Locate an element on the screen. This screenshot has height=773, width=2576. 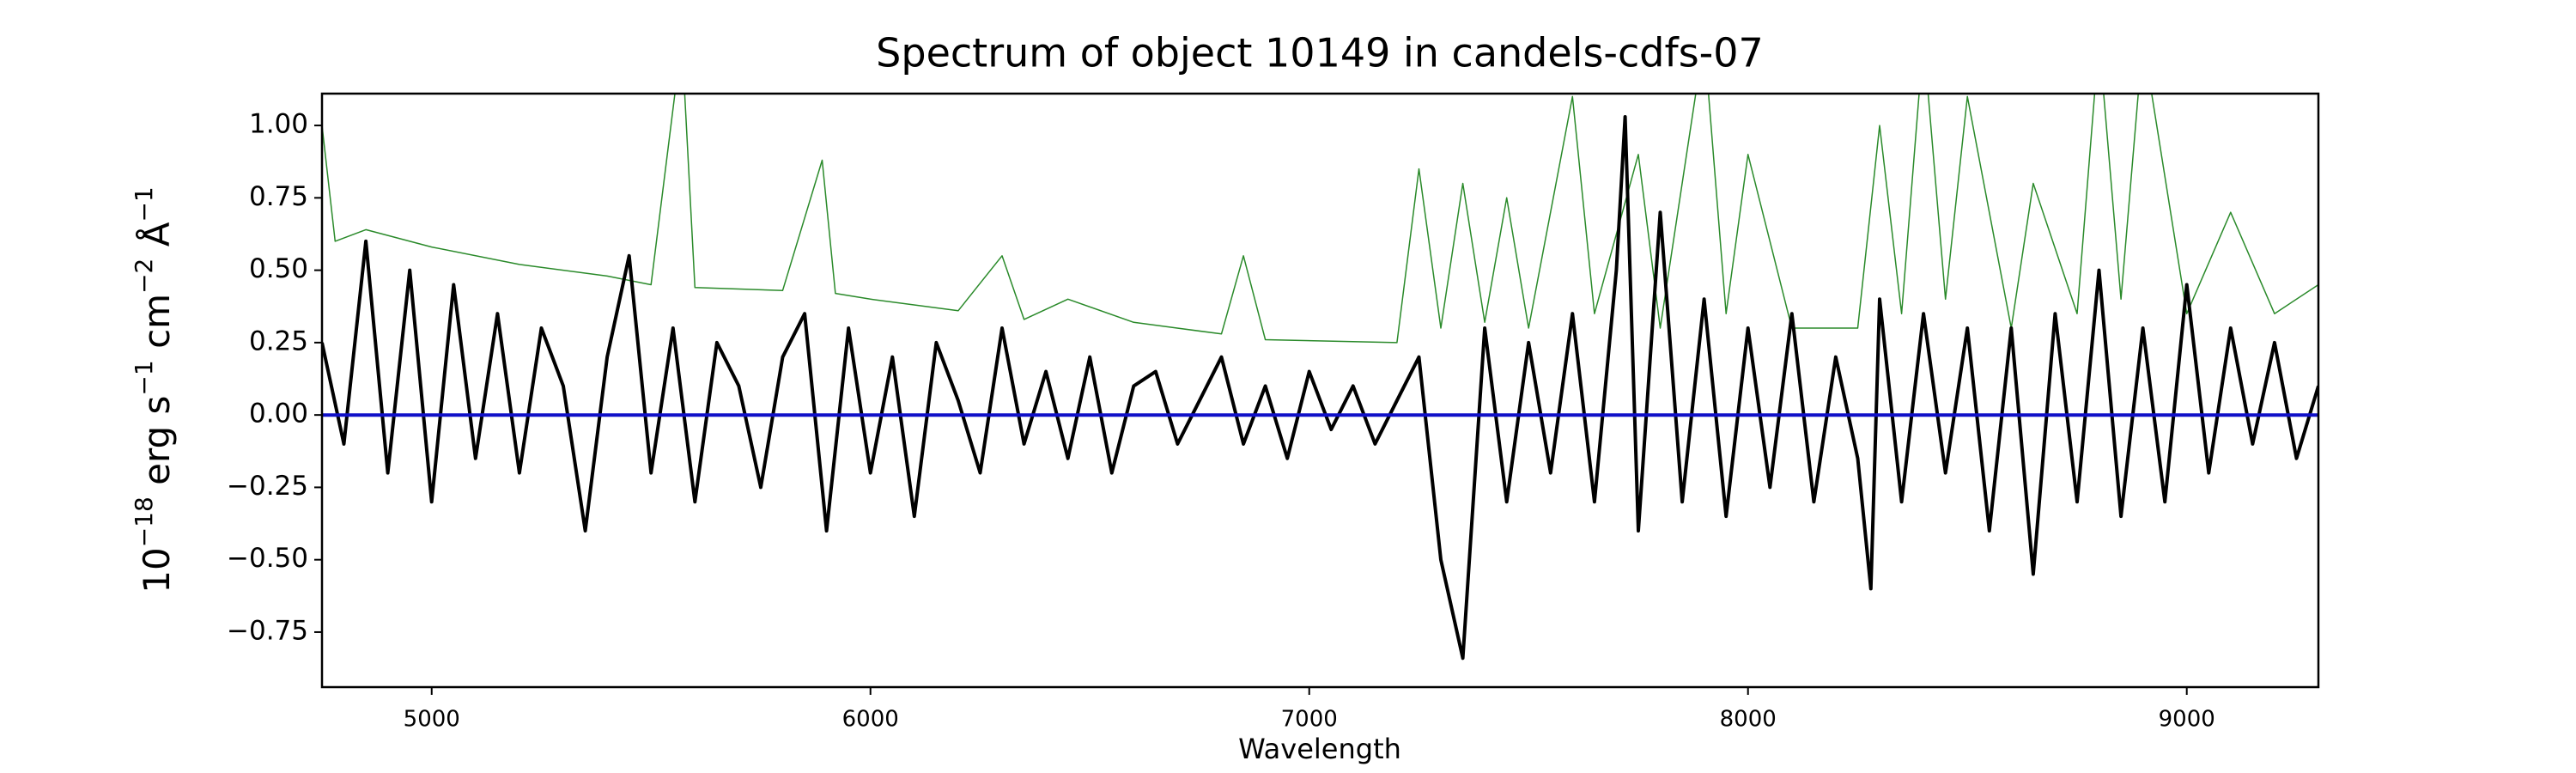
x-tick-label: 5000 is located at coordinates (432, 720).